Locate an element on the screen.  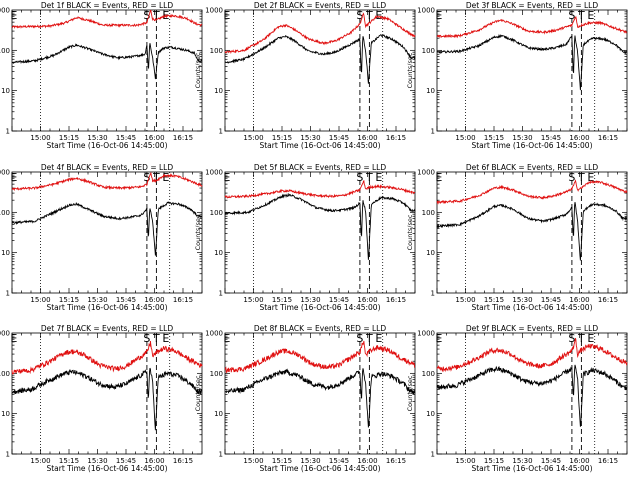
panel-title: Det 8f BLACK = Events, RED = LLD is located at coordinates (320, 328).